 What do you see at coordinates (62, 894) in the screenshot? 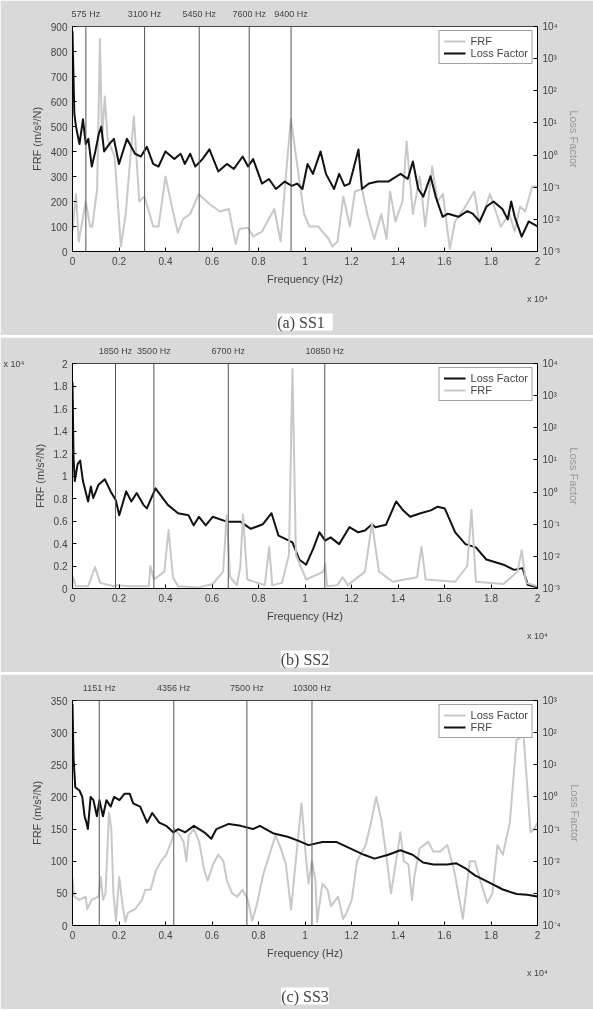
I see `y-tick-label: 50` at bounding box center [62, 894].